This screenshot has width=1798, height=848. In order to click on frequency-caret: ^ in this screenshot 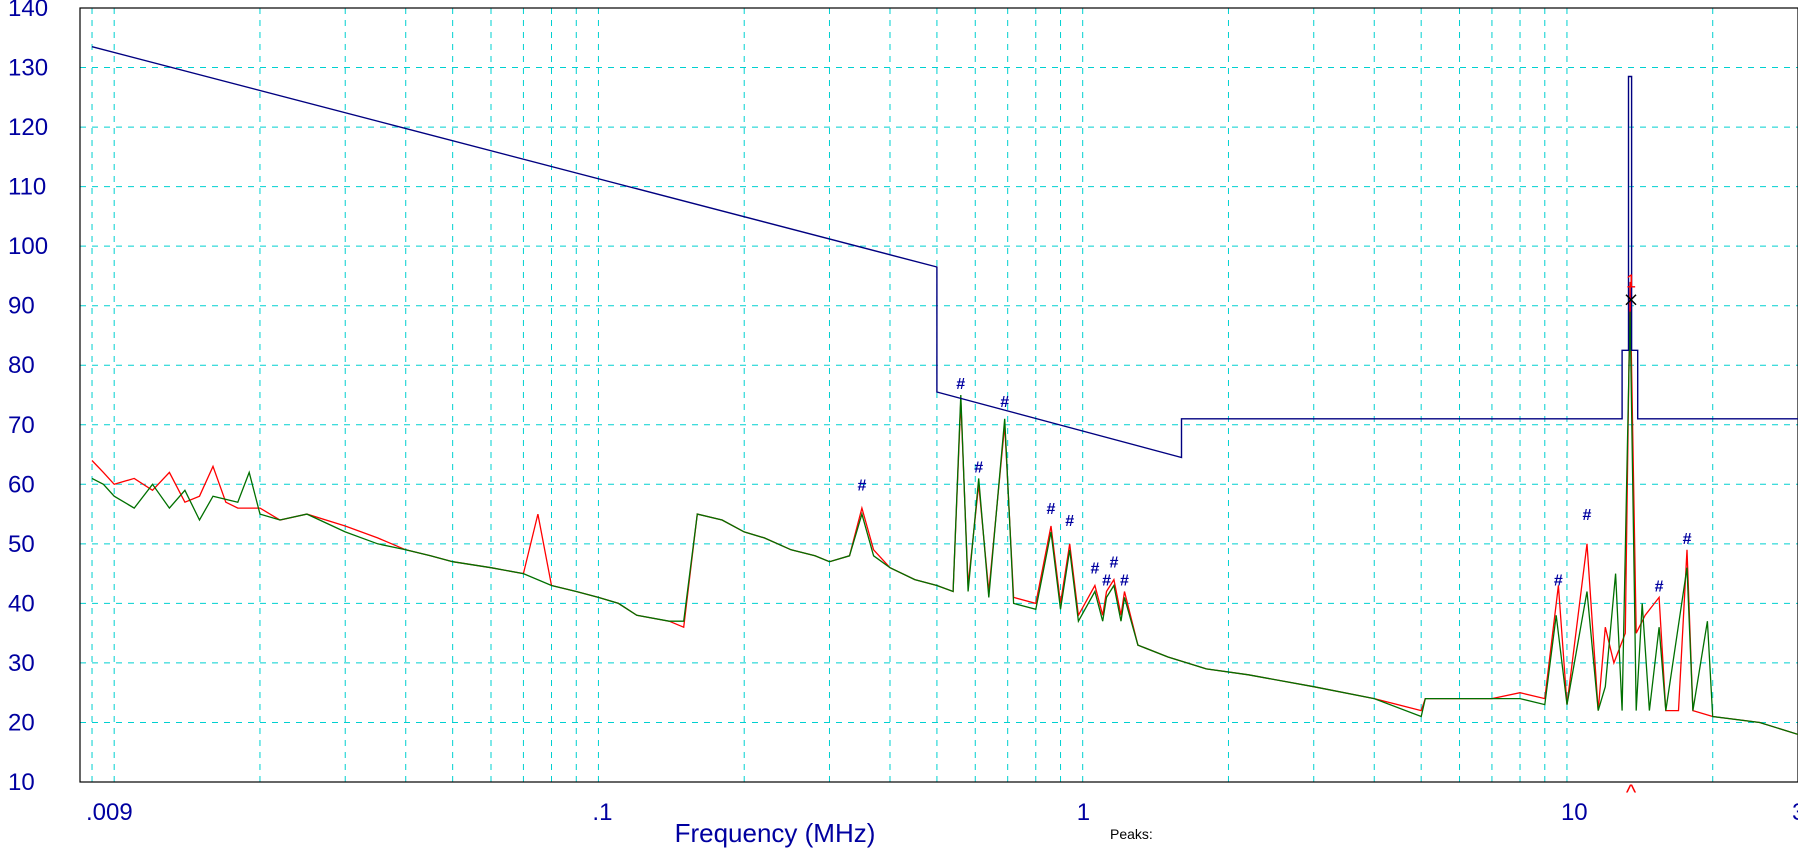, I will do `click(1631, 792)`.